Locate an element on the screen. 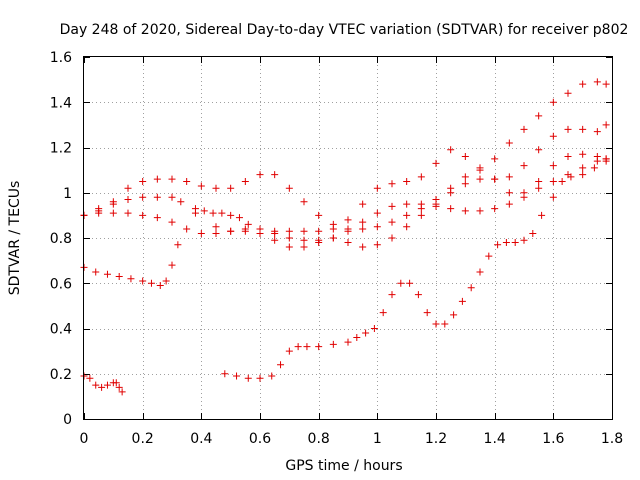 This screenshot has height=480, width=640. y-tick-label: 1.2 is located at coordinates (61, 149).